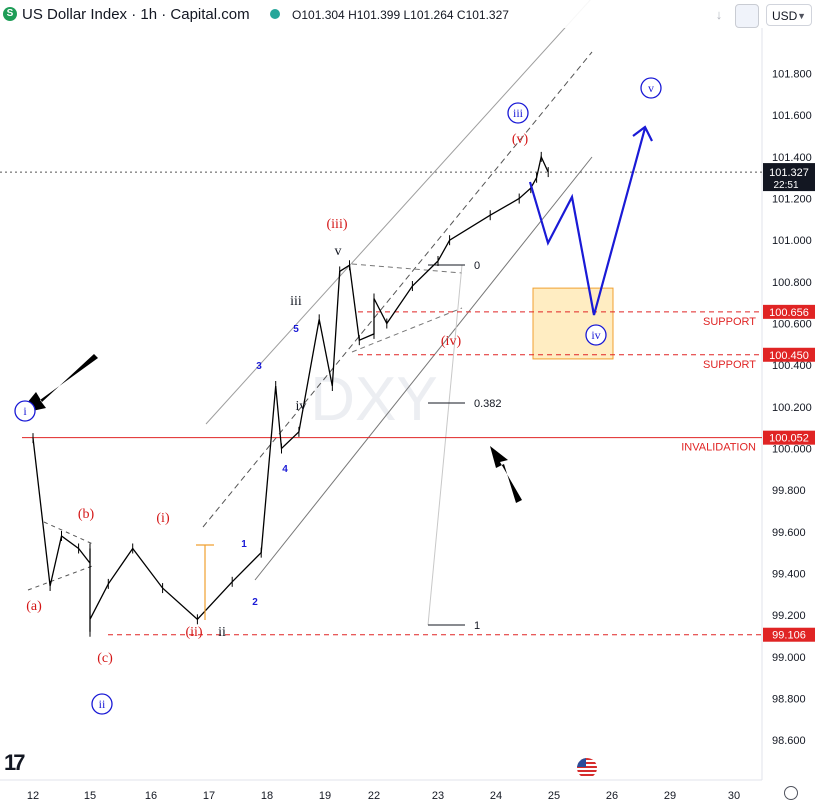 The image size is (817, 809). I want to click on wave-red-ii: (ii), so click(193, 632).